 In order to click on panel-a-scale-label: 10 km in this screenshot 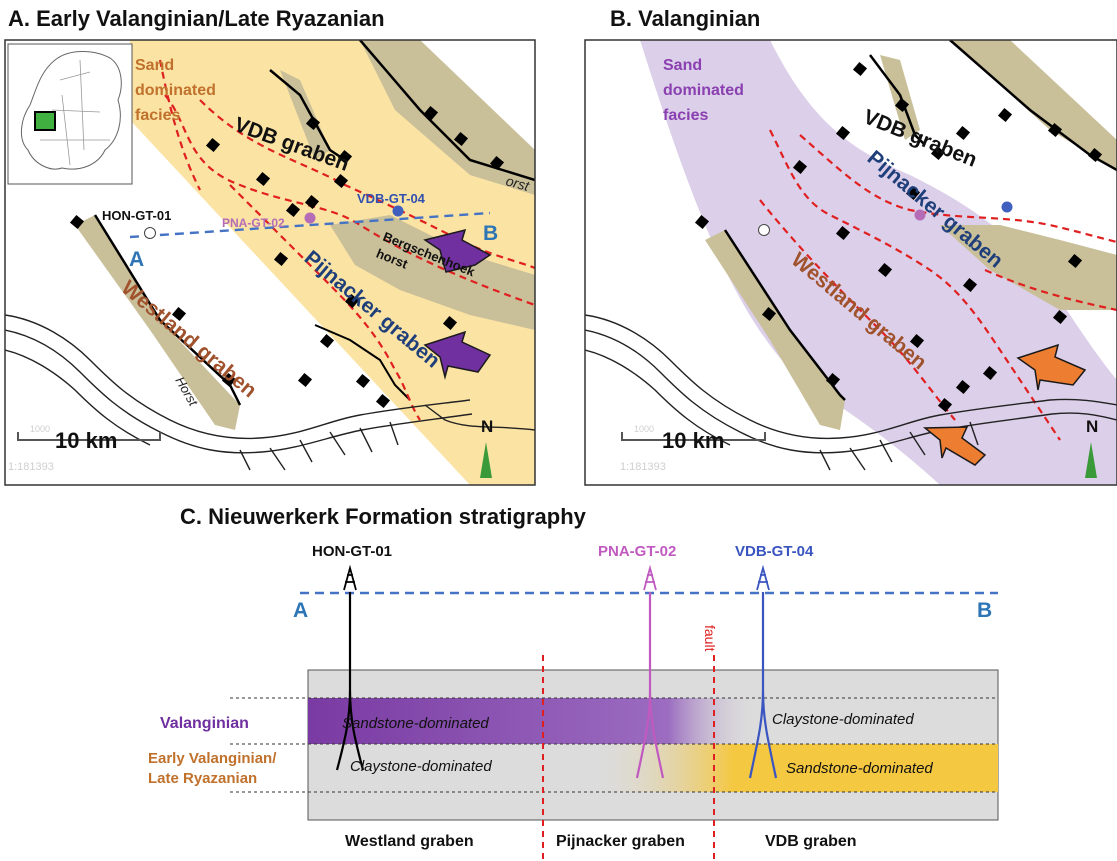, I will do `click(86, 440)`.